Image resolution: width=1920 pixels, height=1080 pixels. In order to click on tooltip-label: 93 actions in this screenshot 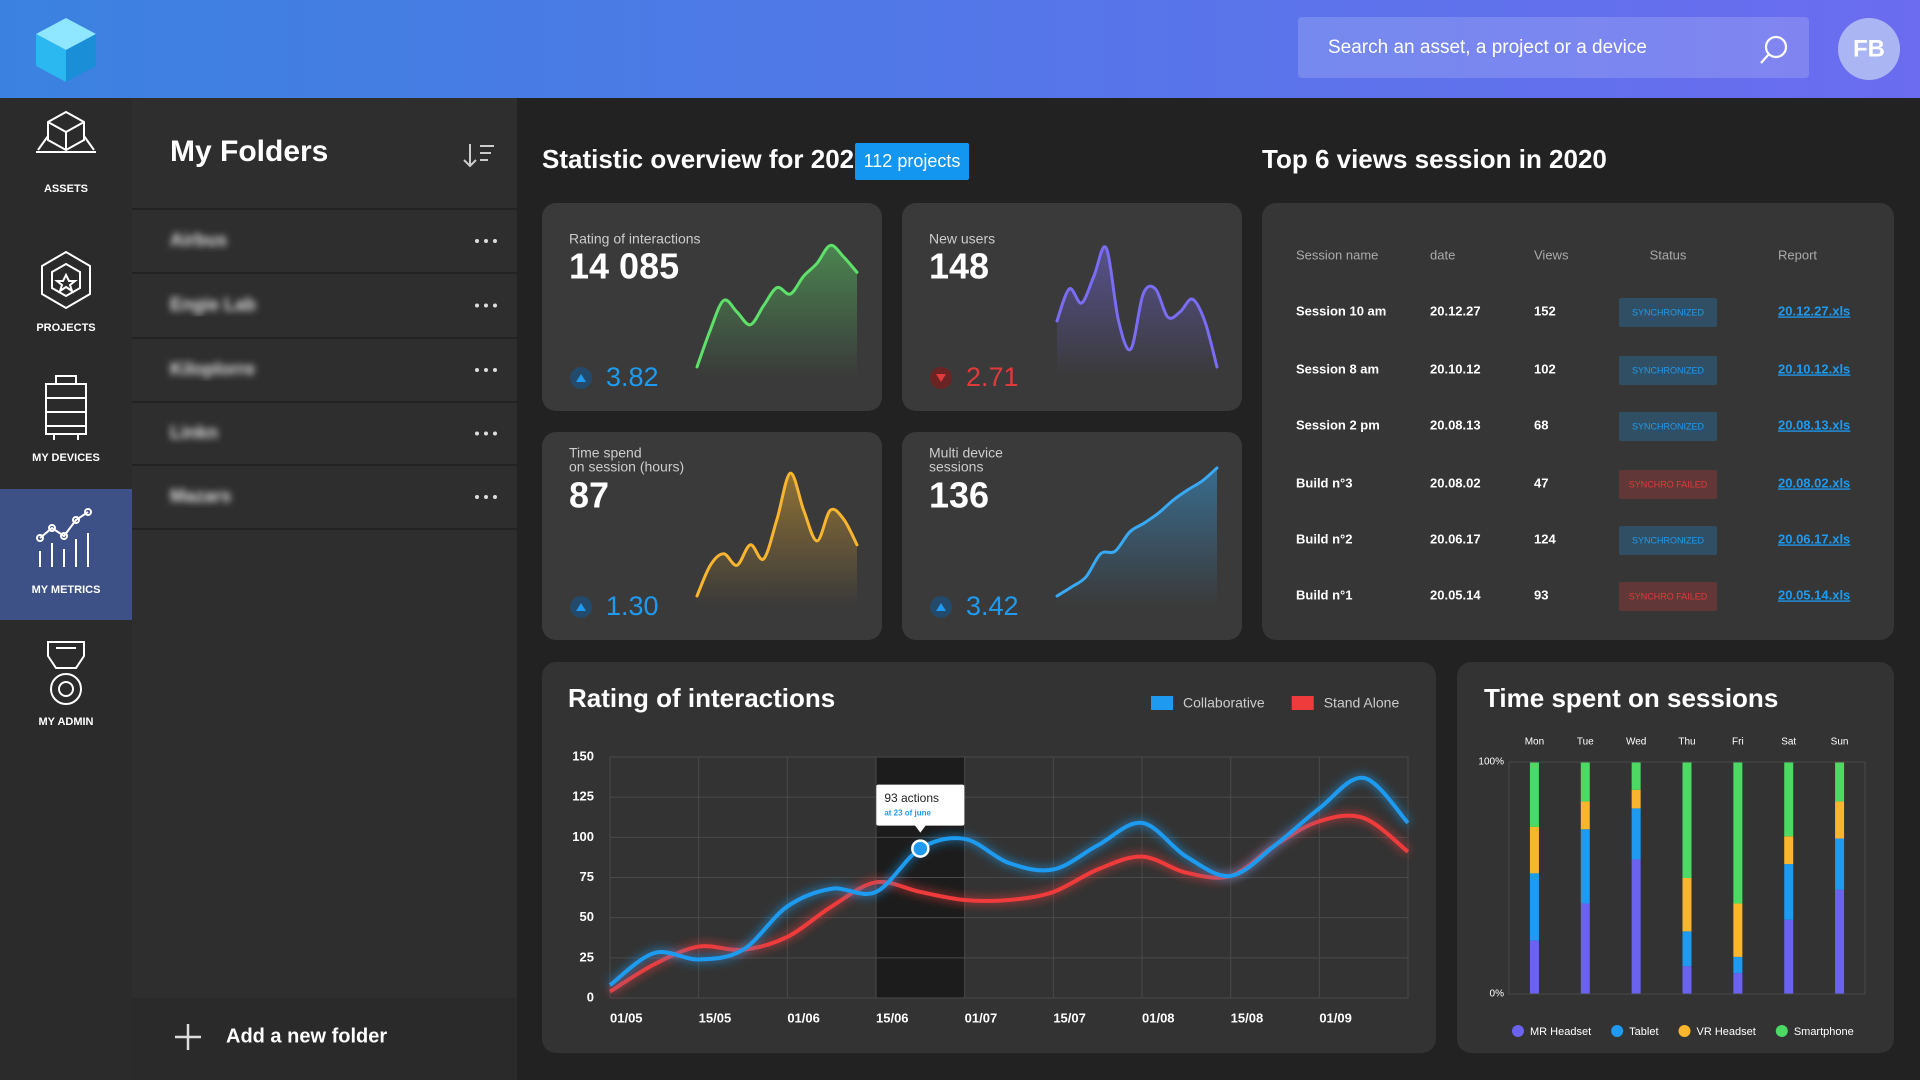, I will do `click(911, 798)`.